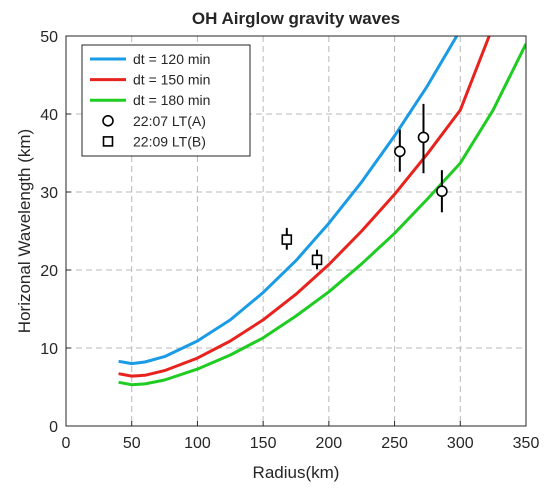 The height and width of the screenshot is (492, 550). I want to click on x-tick-label: 150, so click(263, 443).